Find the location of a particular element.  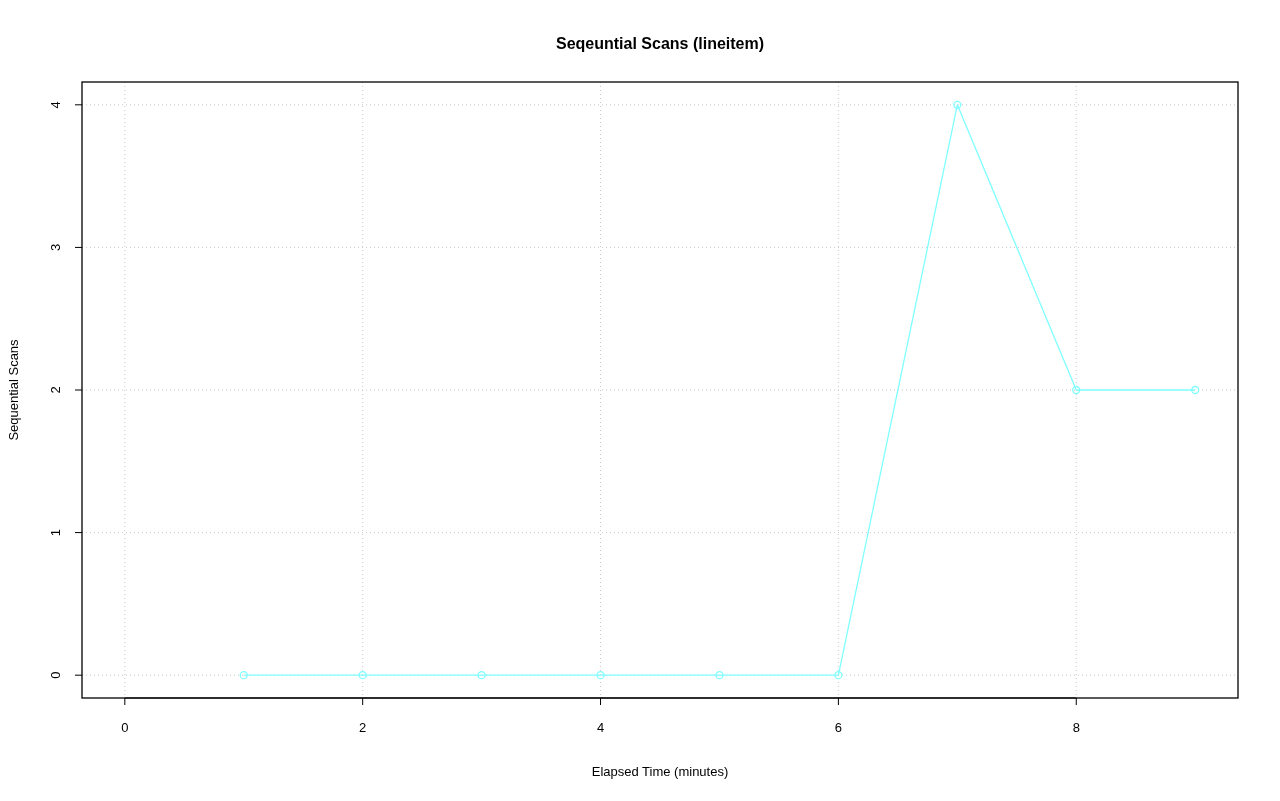

y-tick-label: 1 is located at coordinates (55, 532).